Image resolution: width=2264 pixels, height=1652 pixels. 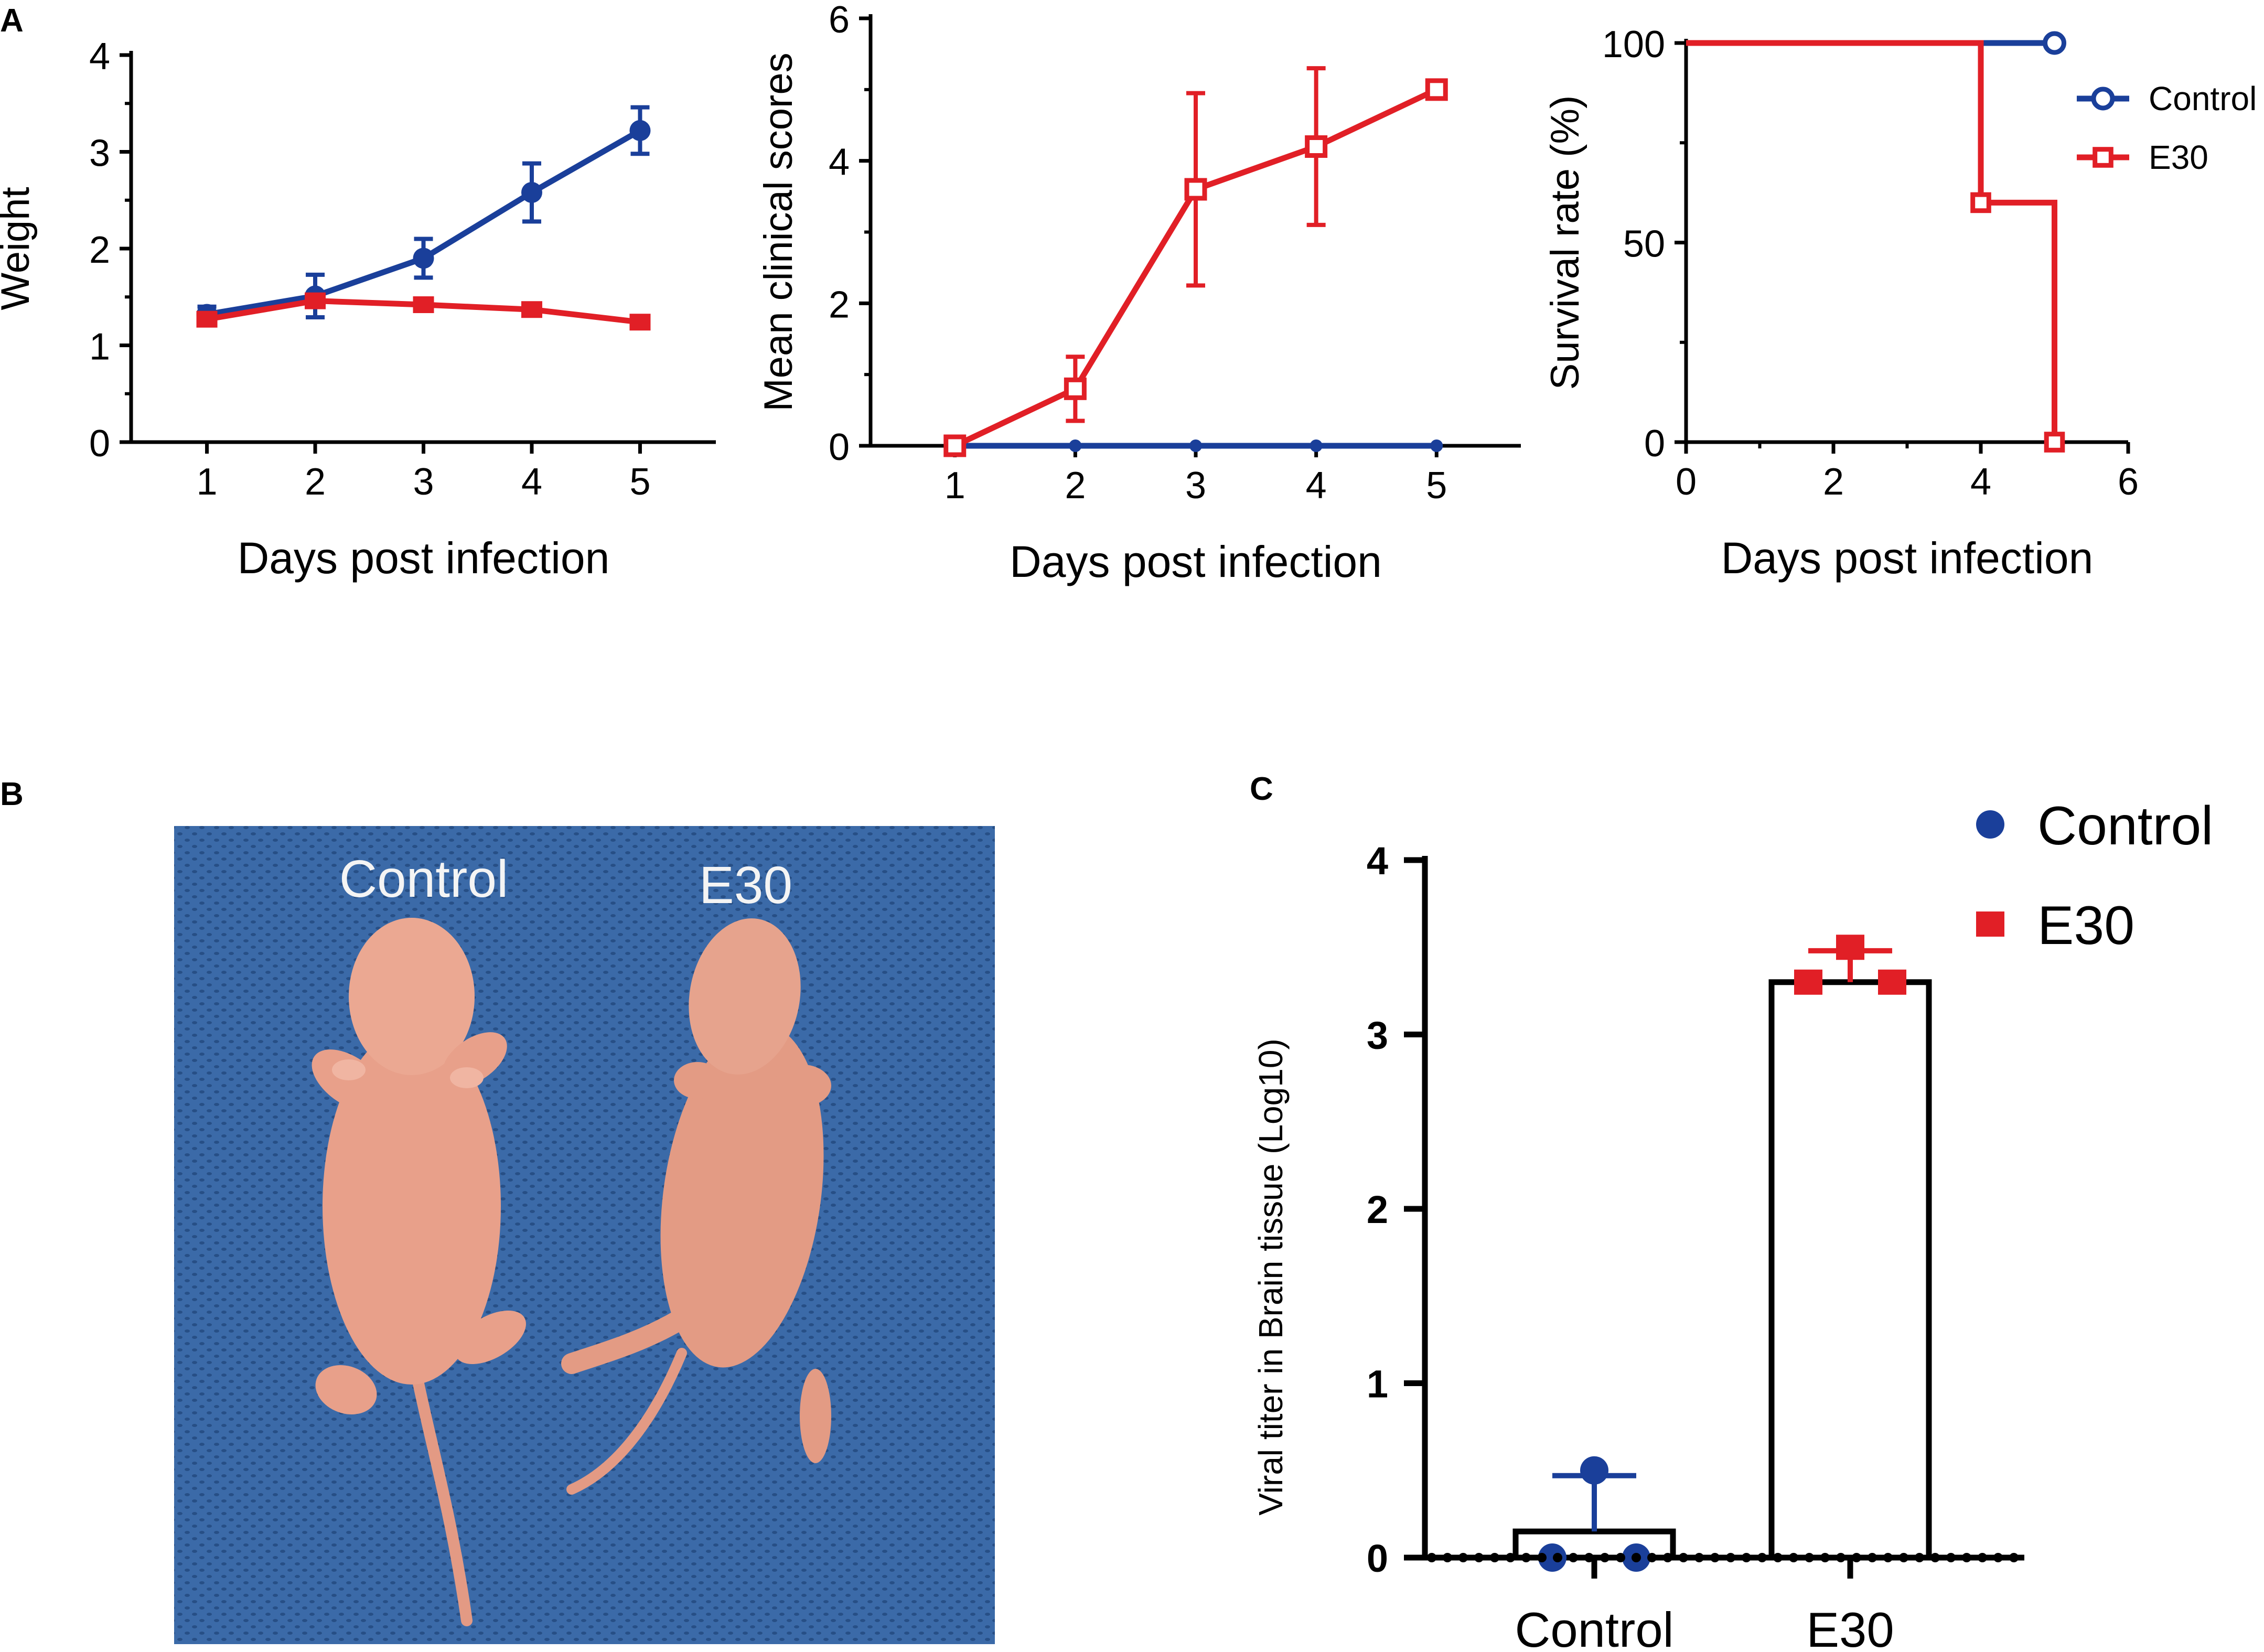 What do you see at coordinates (1871, 241) in the screenshot?
I see `survival-step-line-e30` at bounding box center [1871, 241].